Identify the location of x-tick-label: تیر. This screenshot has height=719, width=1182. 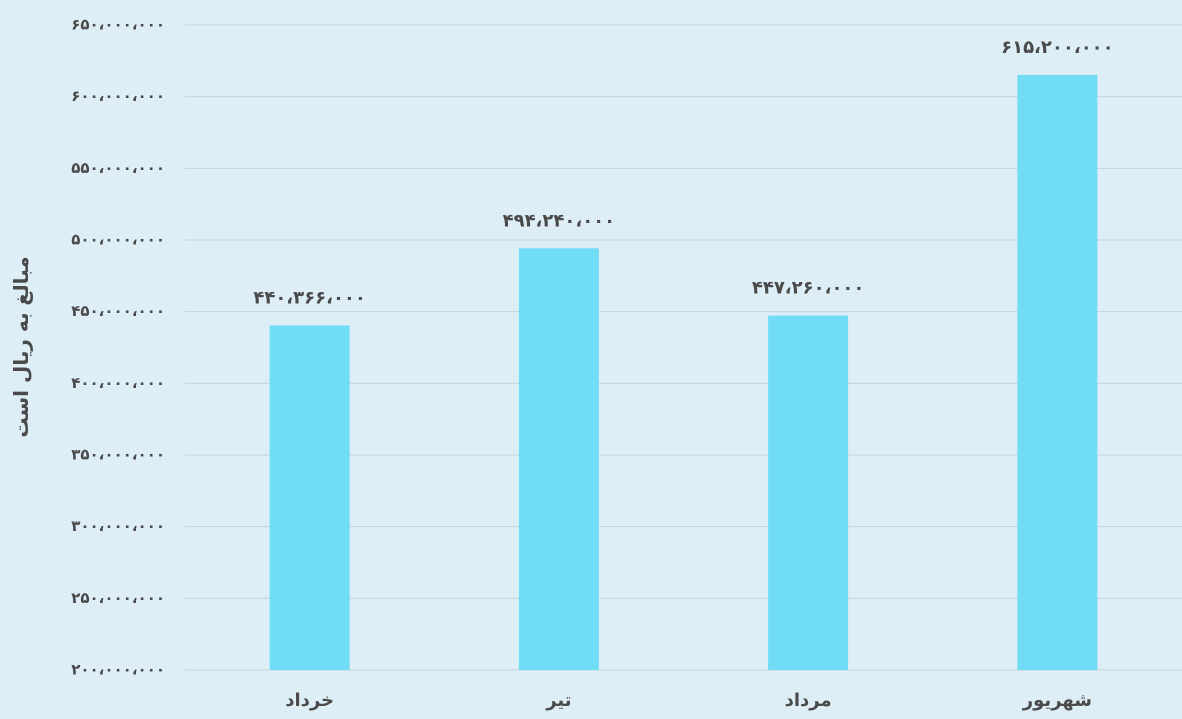
(558, 700).